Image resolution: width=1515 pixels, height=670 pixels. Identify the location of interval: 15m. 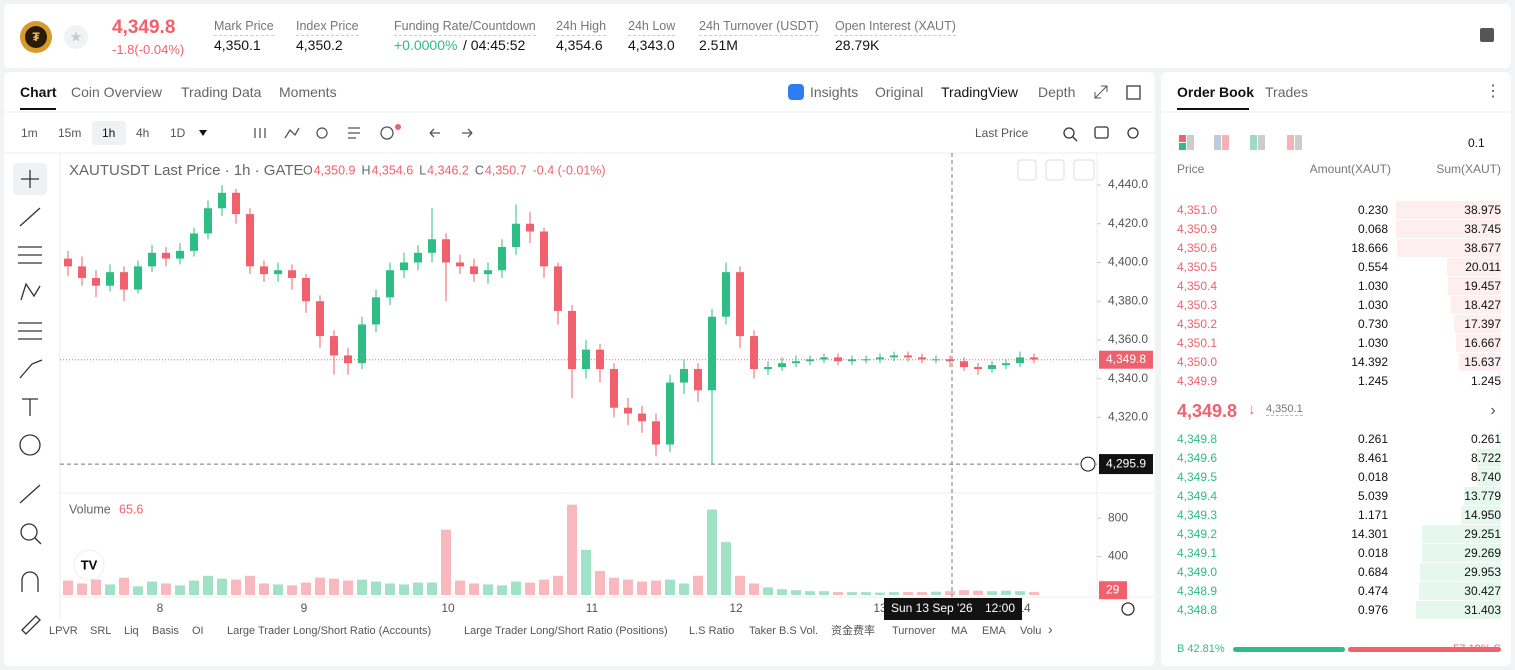
(70, 133).